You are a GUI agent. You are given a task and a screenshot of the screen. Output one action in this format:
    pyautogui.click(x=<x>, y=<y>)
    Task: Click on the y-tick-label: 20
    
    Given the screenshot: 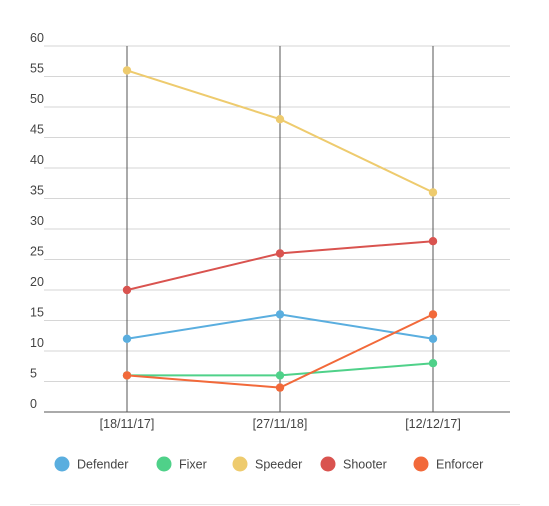 What is the action you would take?
    pyautogui.click(x=37, y=282)
    